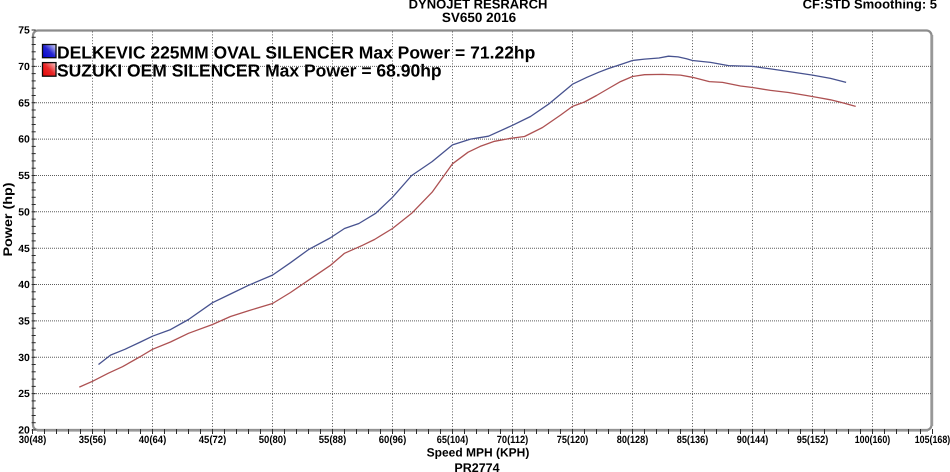 The height and width of the screenshot is (472, 950). What do you see at coordinates (813, 440) in the screenshot?
I see `svg-text: 95(152)` at bounding box center [813, 440].